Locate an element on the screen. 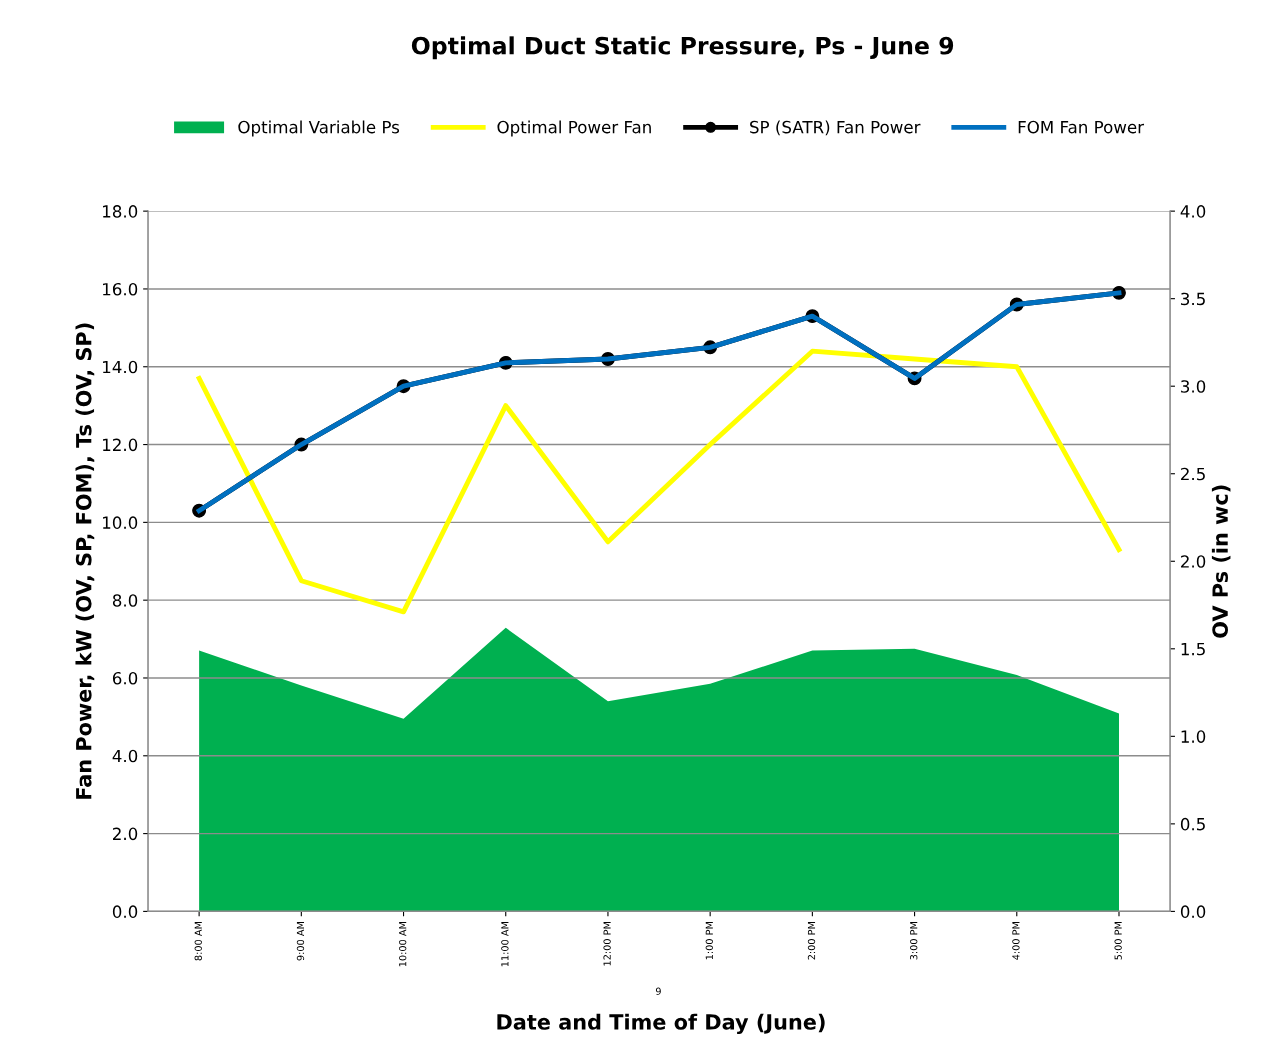 The width and height of the screenshot is (1276, 1061). y-tick-label: 12.0 is located at coordinates (120, 445).